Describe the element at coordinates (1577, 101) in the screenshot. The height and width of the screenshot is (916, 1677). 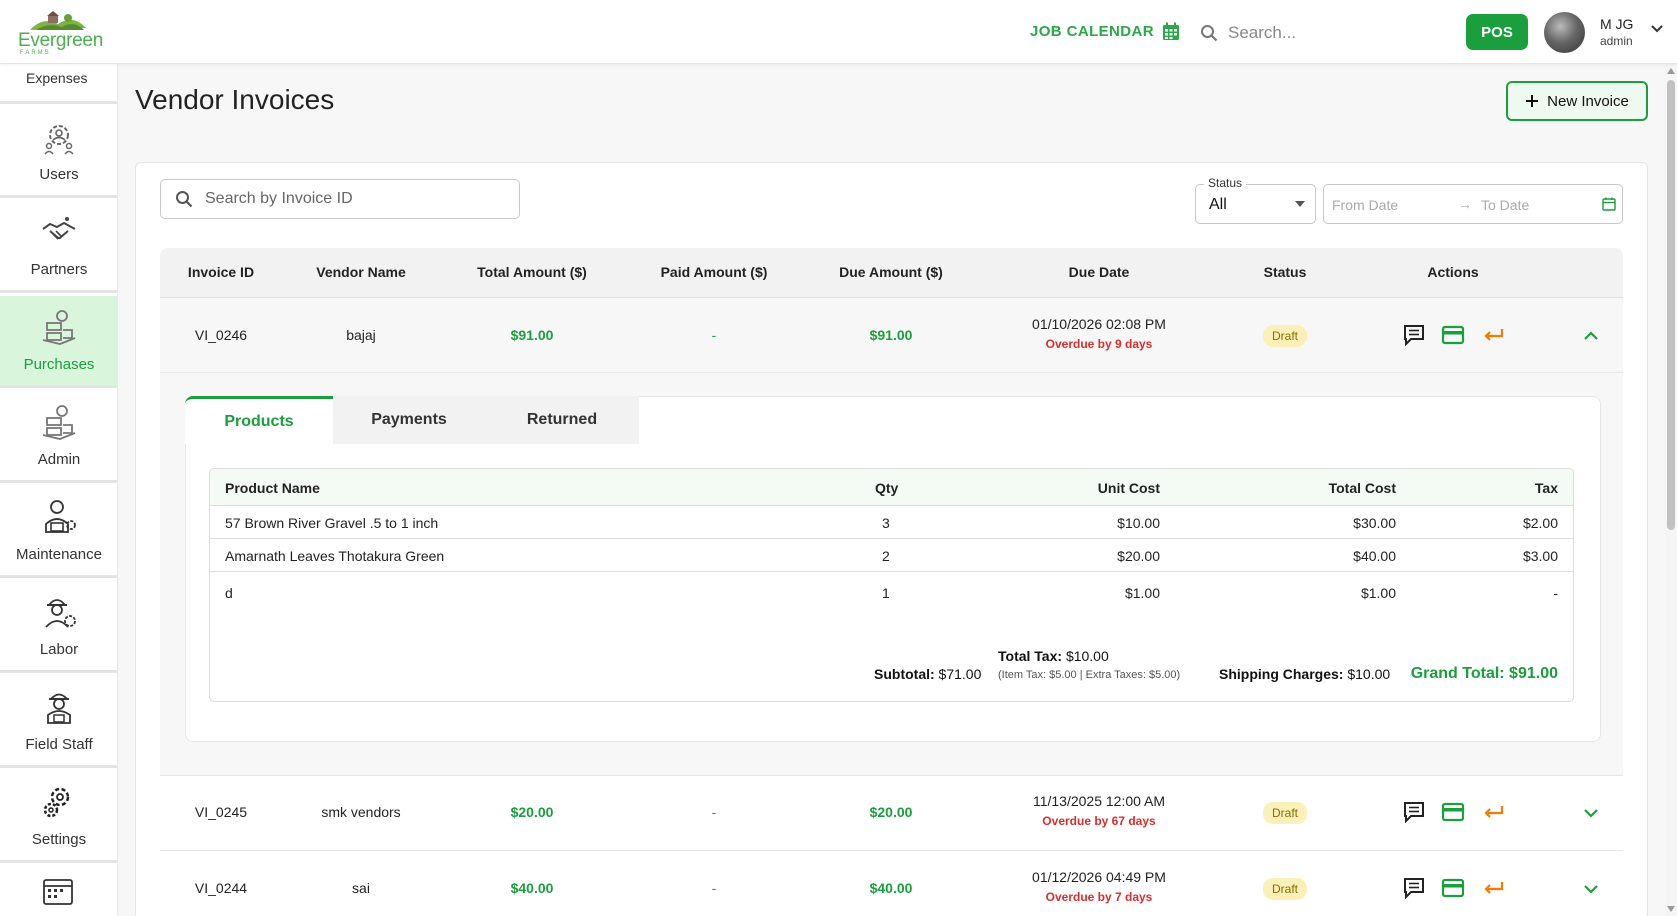
I see `new-invoice-button: New Invoice` at that location.